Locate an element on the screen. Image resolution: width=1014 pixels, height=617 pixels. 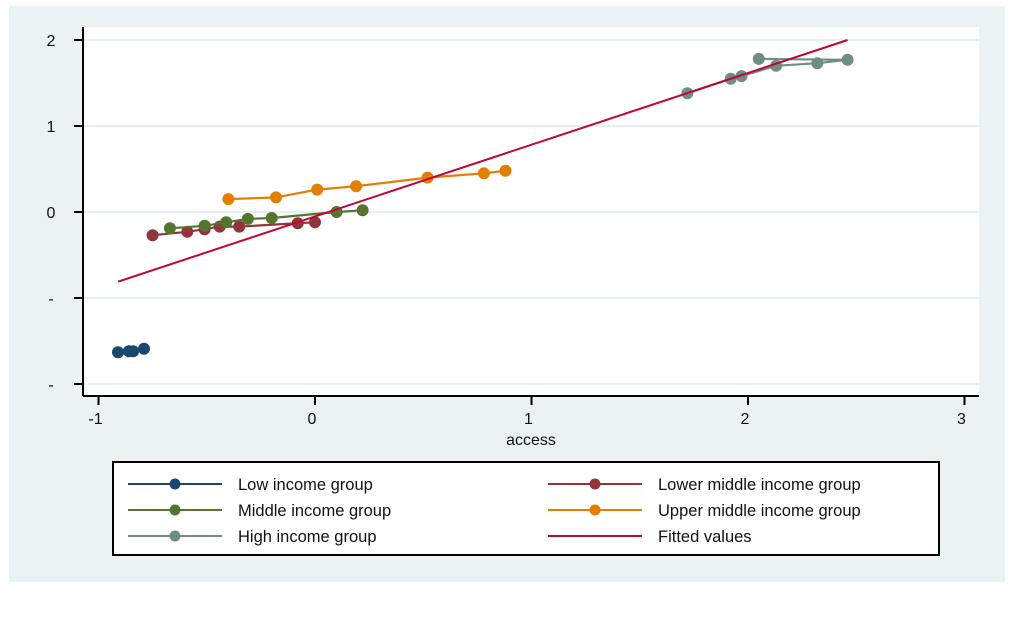
x-tick-label: 3 is located at coordinates (961, 419).